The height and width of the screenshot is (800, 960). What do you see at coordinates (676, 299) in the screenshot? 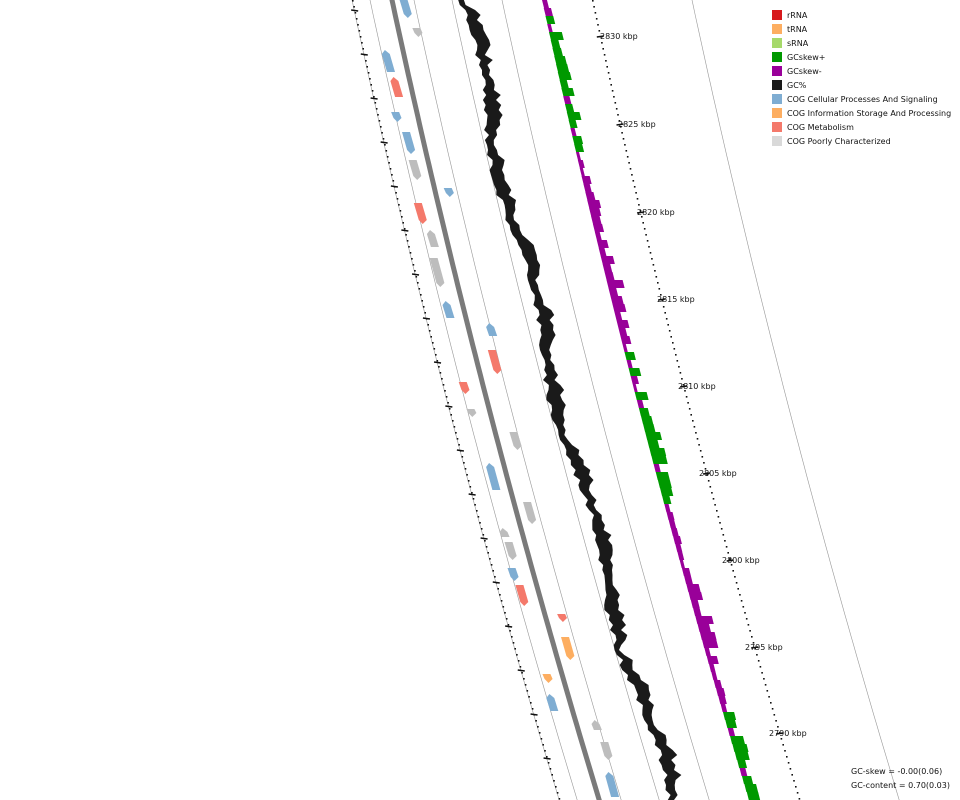
I see `scale-label: 2815 kbp` at bounding box center [676, 299].